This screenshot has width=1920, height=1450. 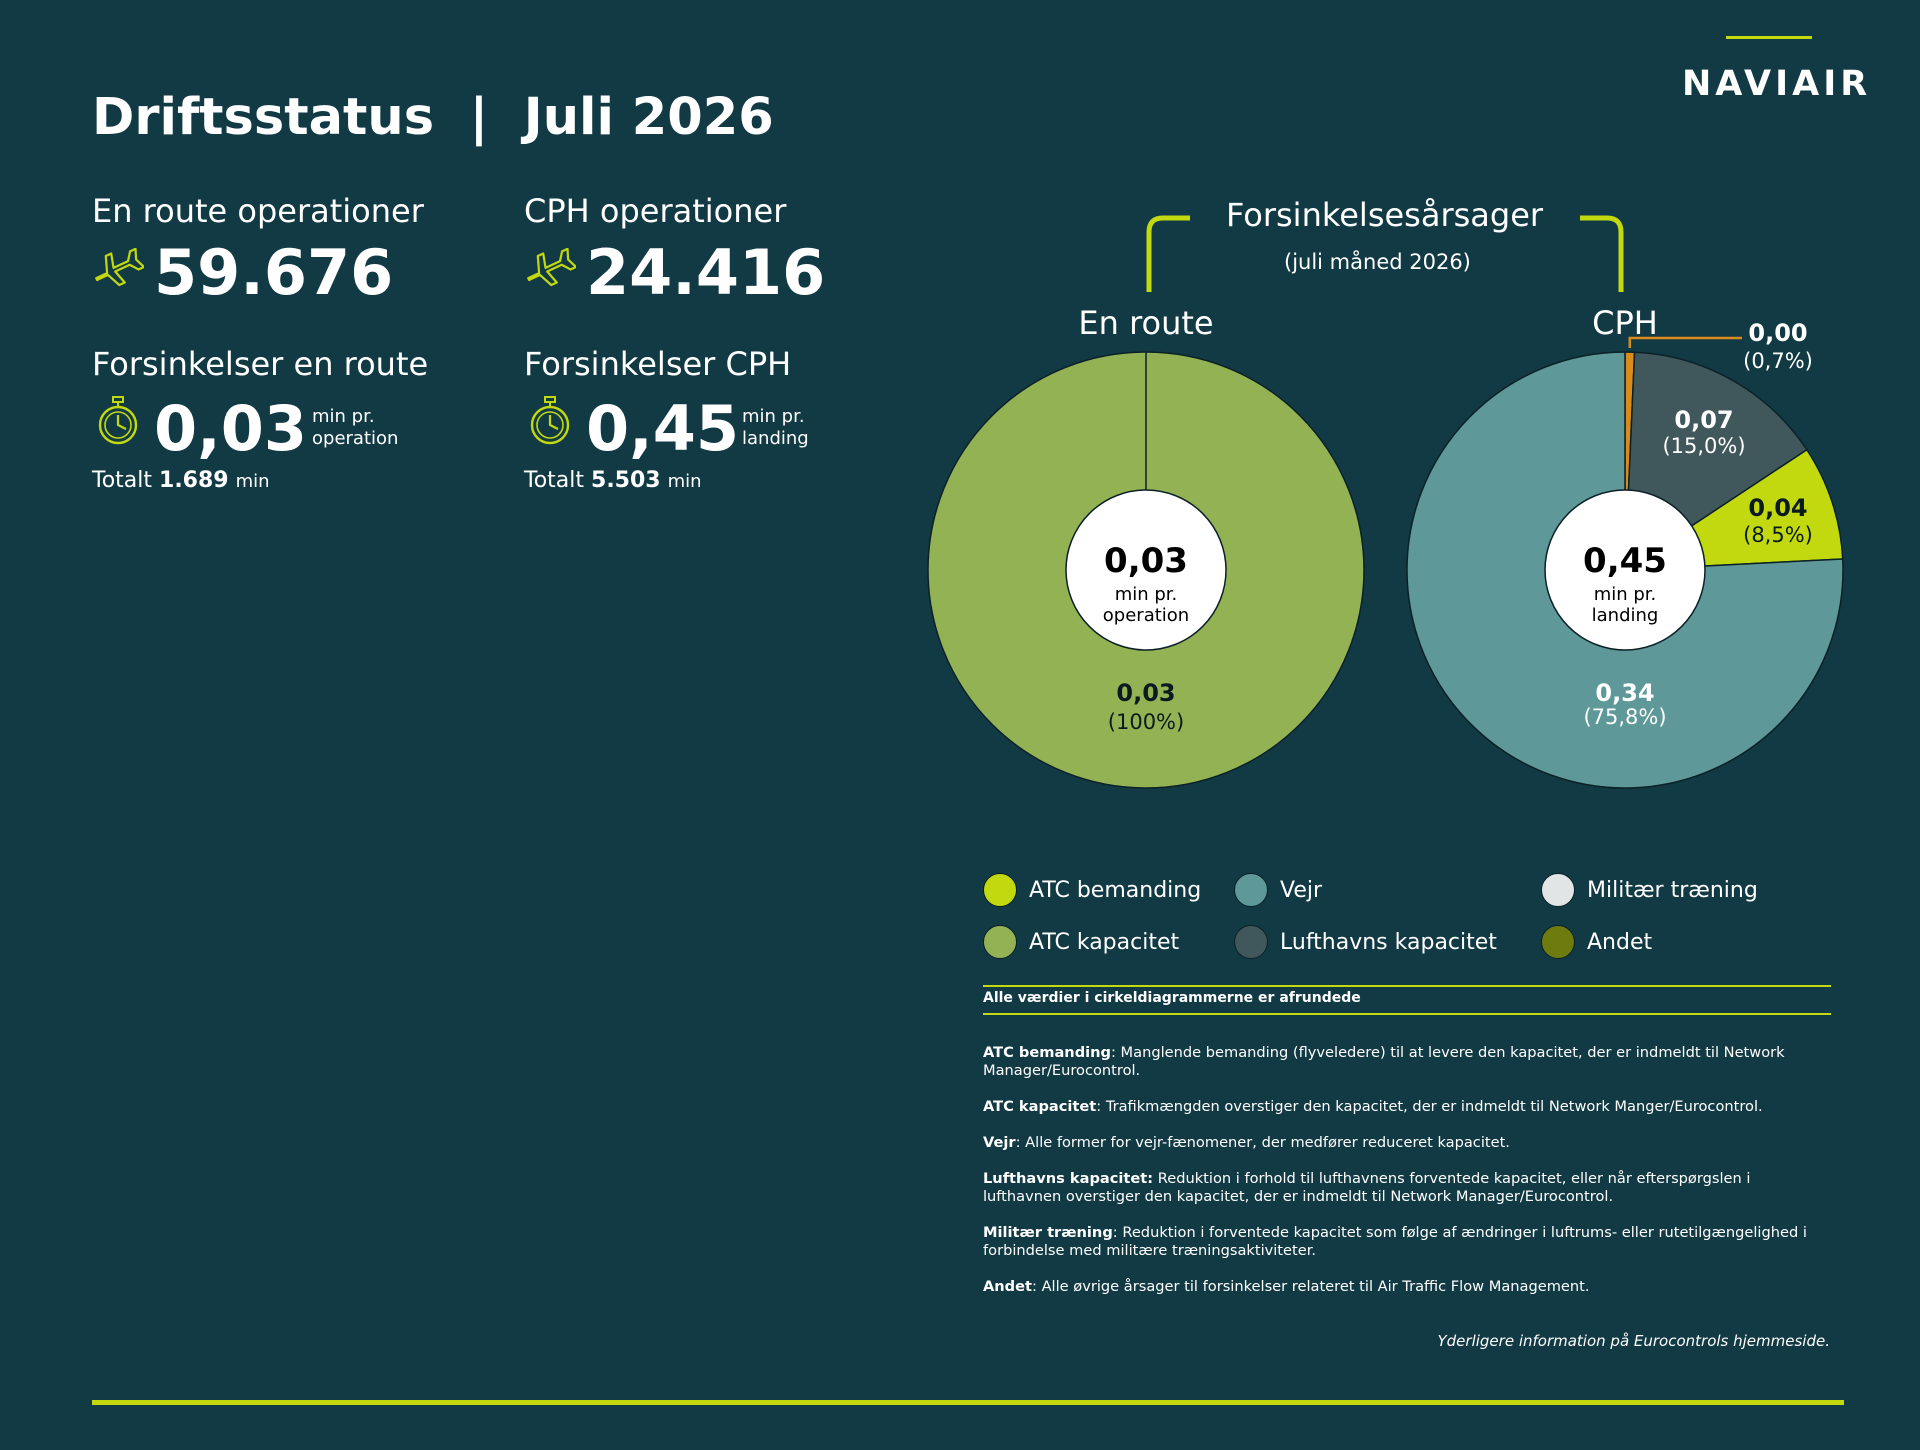 What do you see at coordinates (1777, 508) in the screenshot?
I see `slice-value-label: 0,04` at bounding box center [1777, 508].